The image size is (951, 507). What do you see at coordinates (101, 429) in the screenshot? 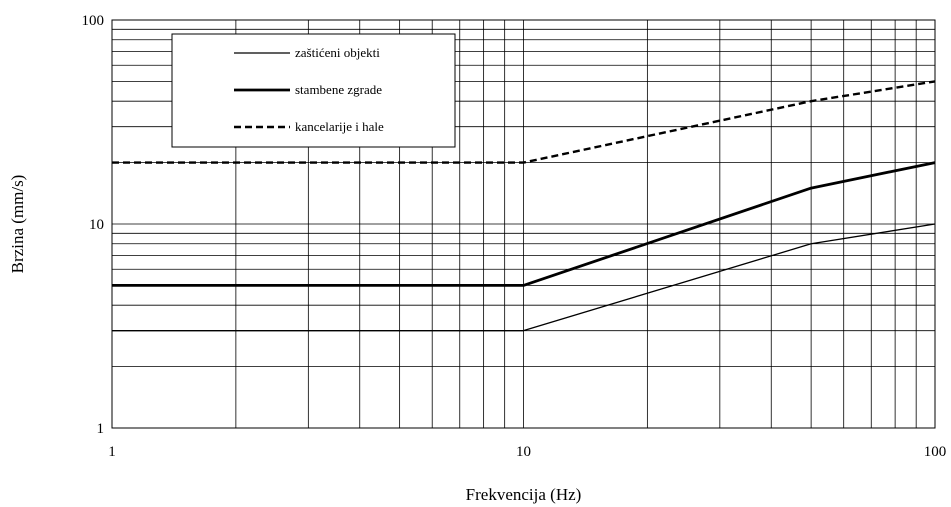
I see `y-tick-label: 1` at bounding box center [101, 429].